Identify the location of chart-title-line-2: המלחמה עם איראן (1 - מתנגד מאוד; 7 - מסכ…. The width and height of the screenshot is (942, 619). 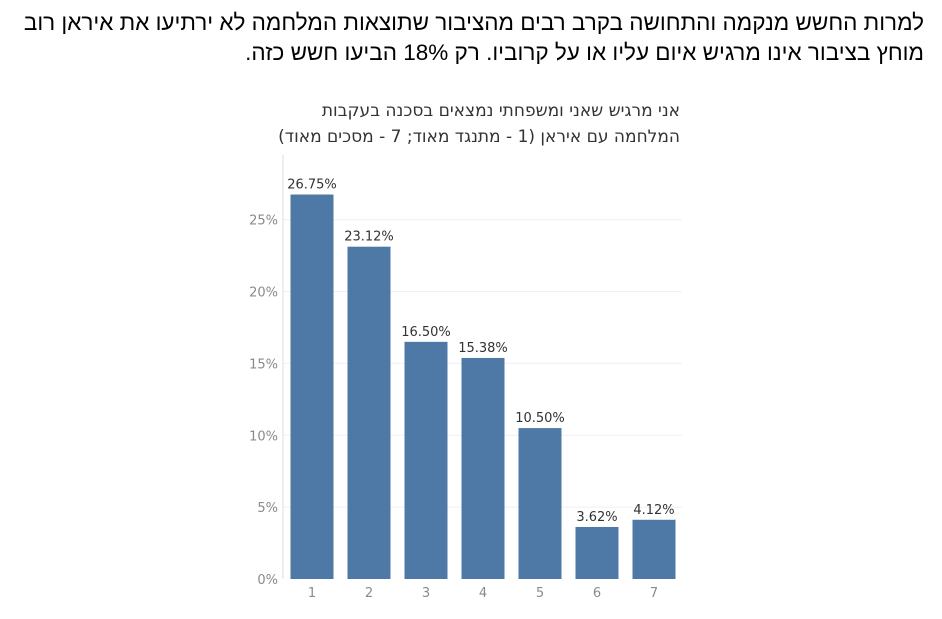
(479, 137).